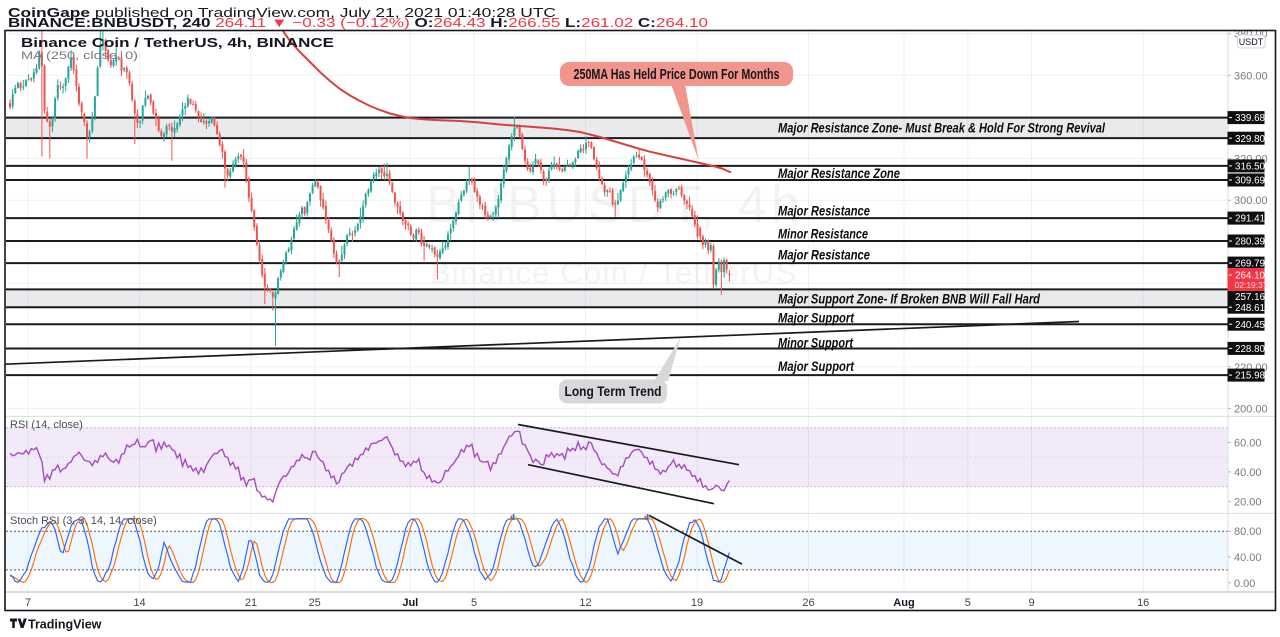 The image size is (1280, 637). I want to click on svg-text: 309.69, so click(1250, 181).